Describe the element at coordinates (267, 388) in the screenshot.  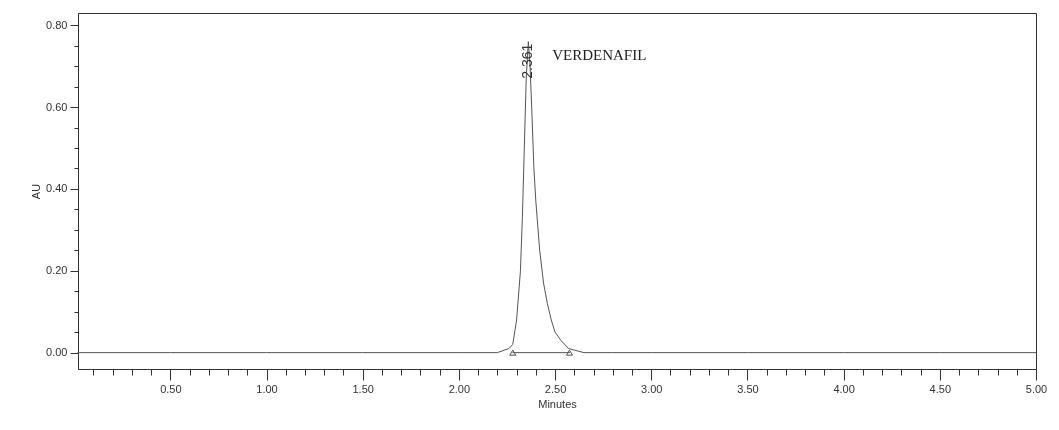
I see `x-tick-label: 1.00` at that location.